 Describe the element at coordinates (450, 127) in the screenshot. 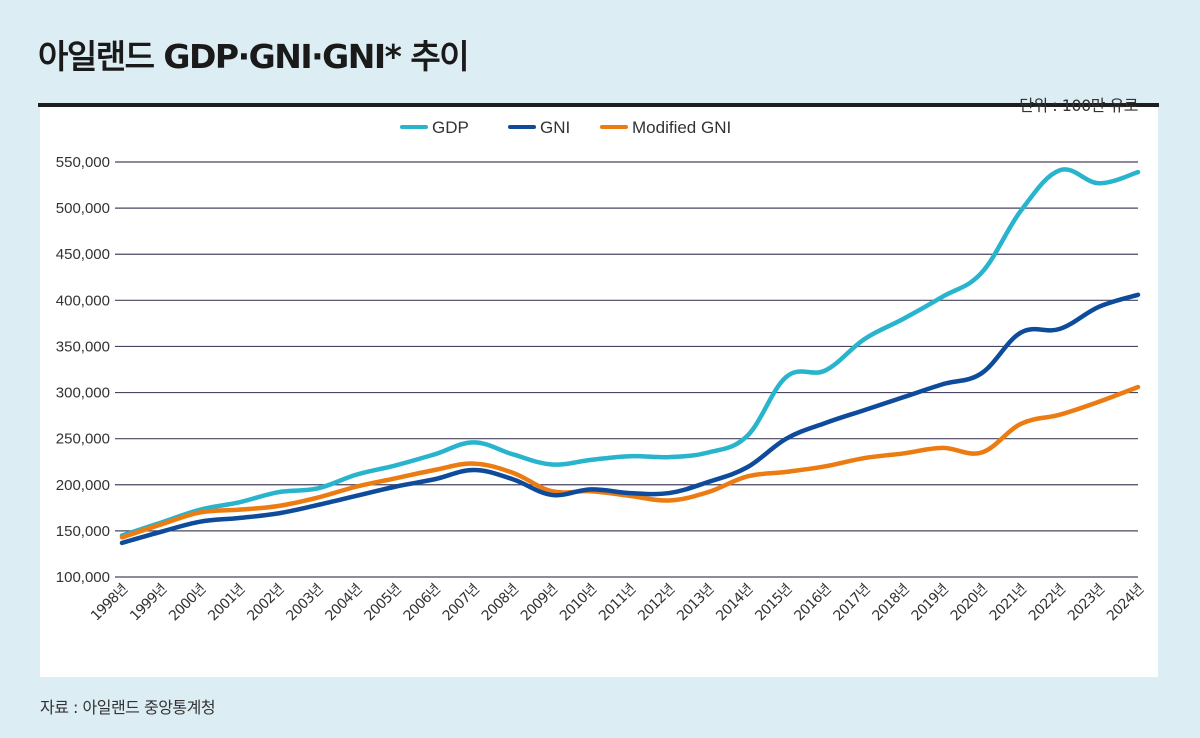

I see `legend-label-gdp: GDP` at that location.